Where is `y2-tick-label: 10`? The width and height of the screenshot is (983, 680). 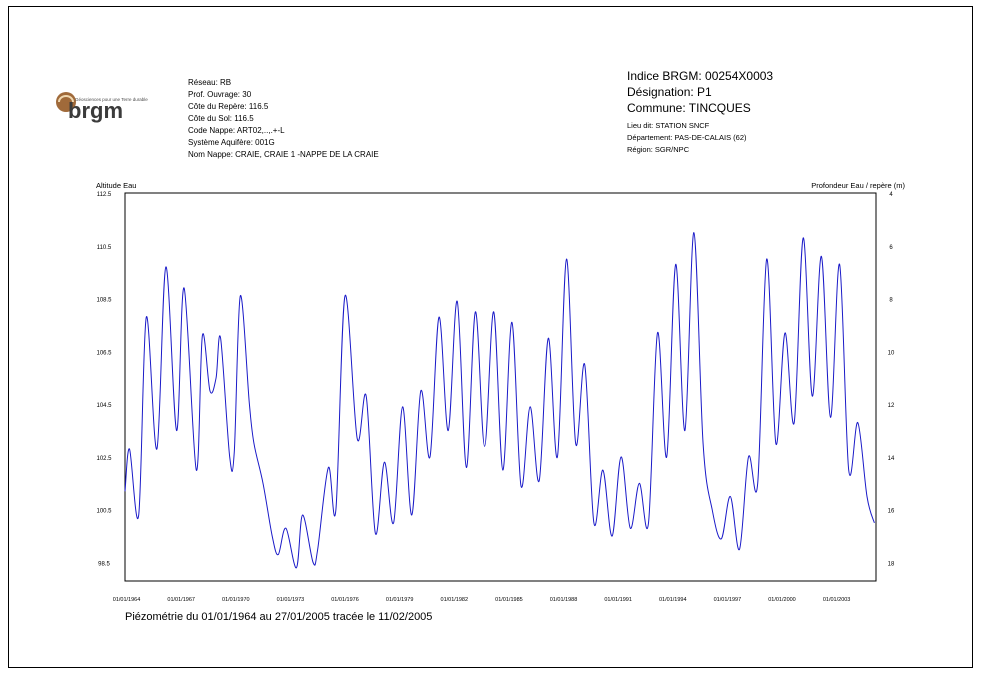 y2-tick-label: 10 is located at coordinates (891, 353).